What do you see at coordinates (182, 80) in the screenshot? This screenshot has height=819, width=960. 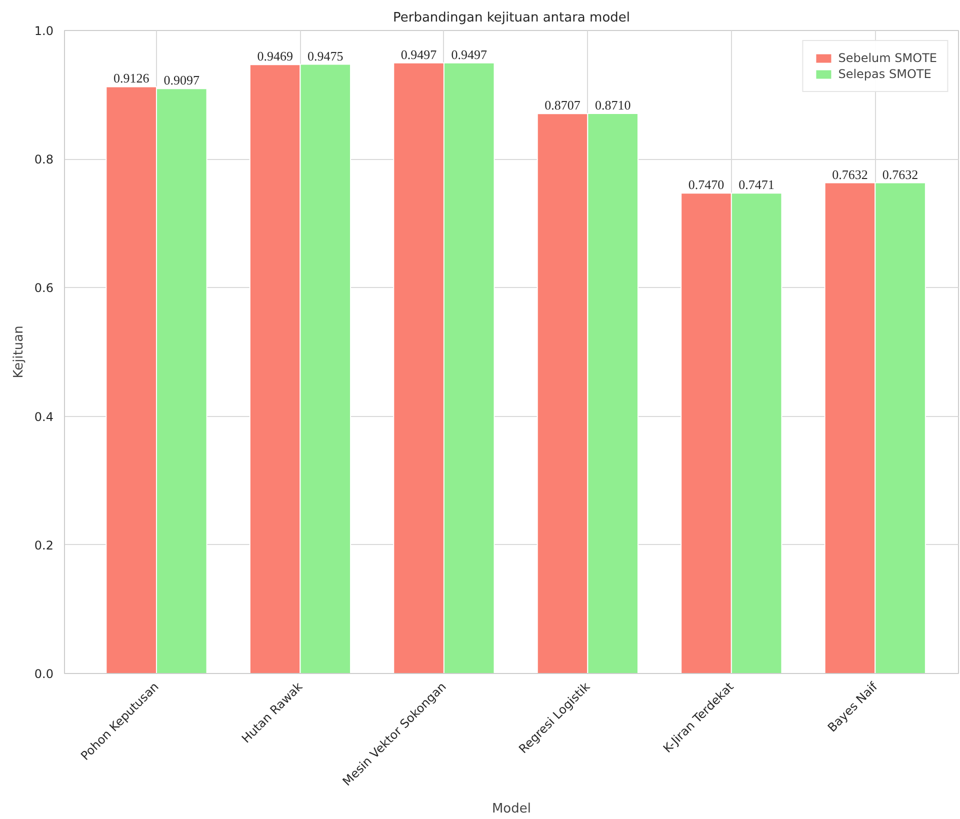 I see `data-label: 0.9097` at bounding box center [182, 80].